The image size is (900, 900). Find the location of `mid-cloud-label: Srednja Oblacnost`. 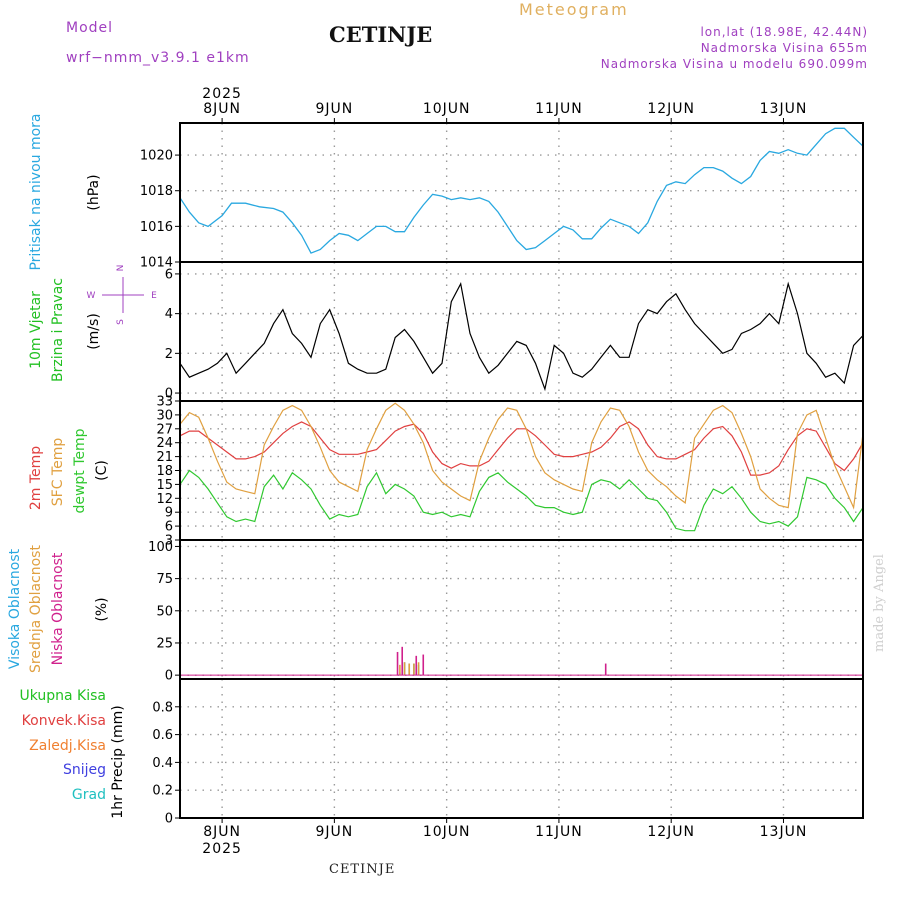

mid-cloud-label: Srednja Oblacnost is located at coordinates (36, 609).